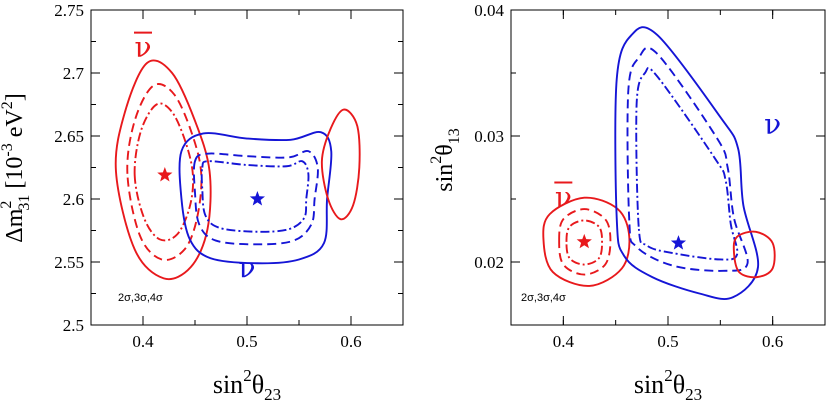  What do you see at coordinates (489, 262) in the screenshot?
I see `y-tick-label: 0.02` at bounding box center [489, 262].